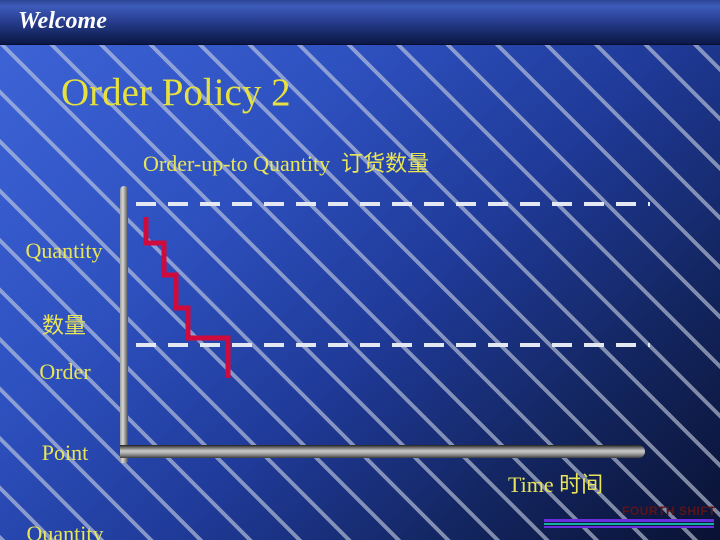 Image resolution: width=720 pixels, height=540 pixels. I want to click on order-point-dashed-line, so click(393, 345).